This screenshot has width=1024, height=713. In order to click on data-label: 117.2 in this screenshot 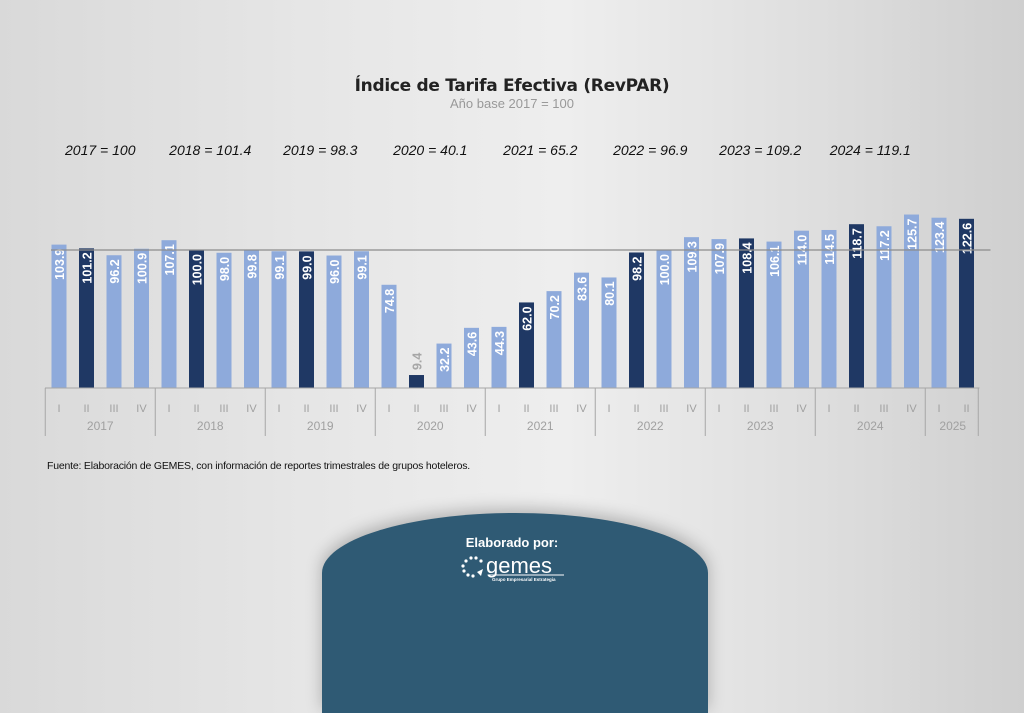, I will do `click(885, 245)`.